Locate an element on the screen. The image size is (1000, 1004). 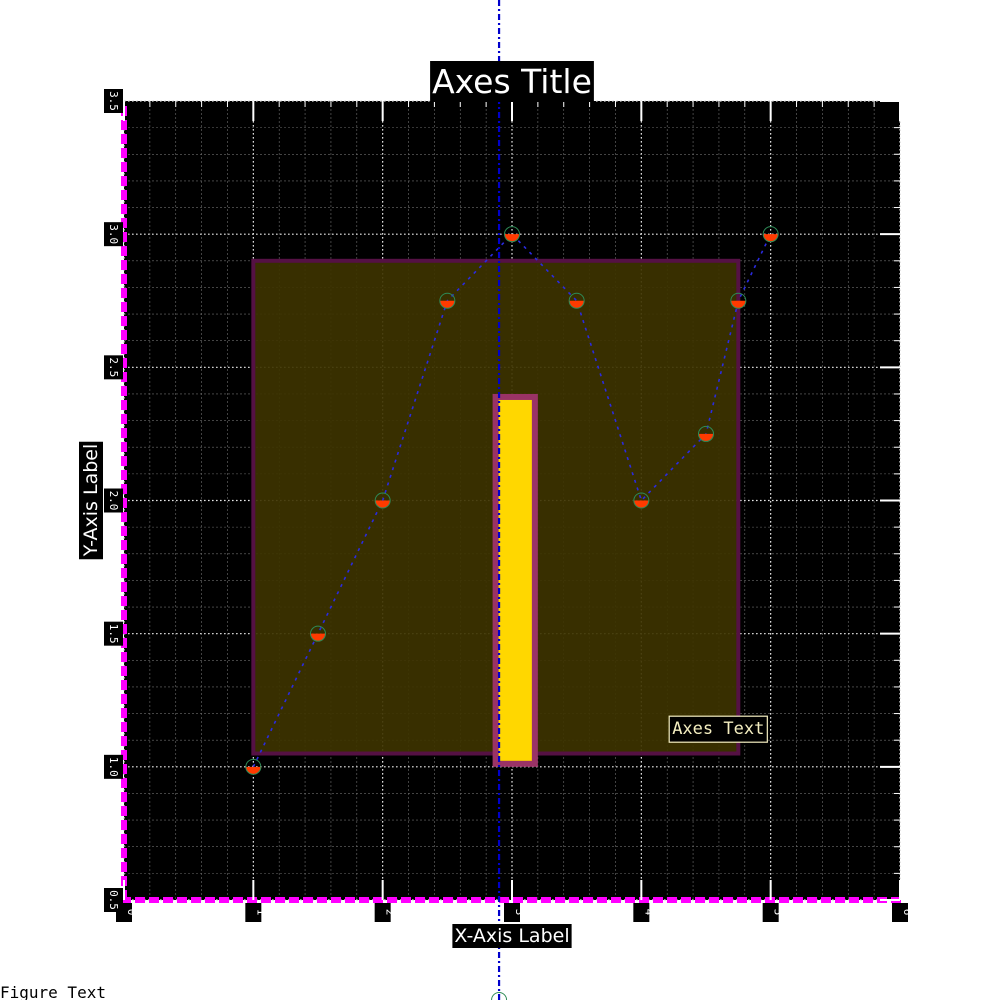
x-tick-label-group: 3 is located at coordinates (519, 912).